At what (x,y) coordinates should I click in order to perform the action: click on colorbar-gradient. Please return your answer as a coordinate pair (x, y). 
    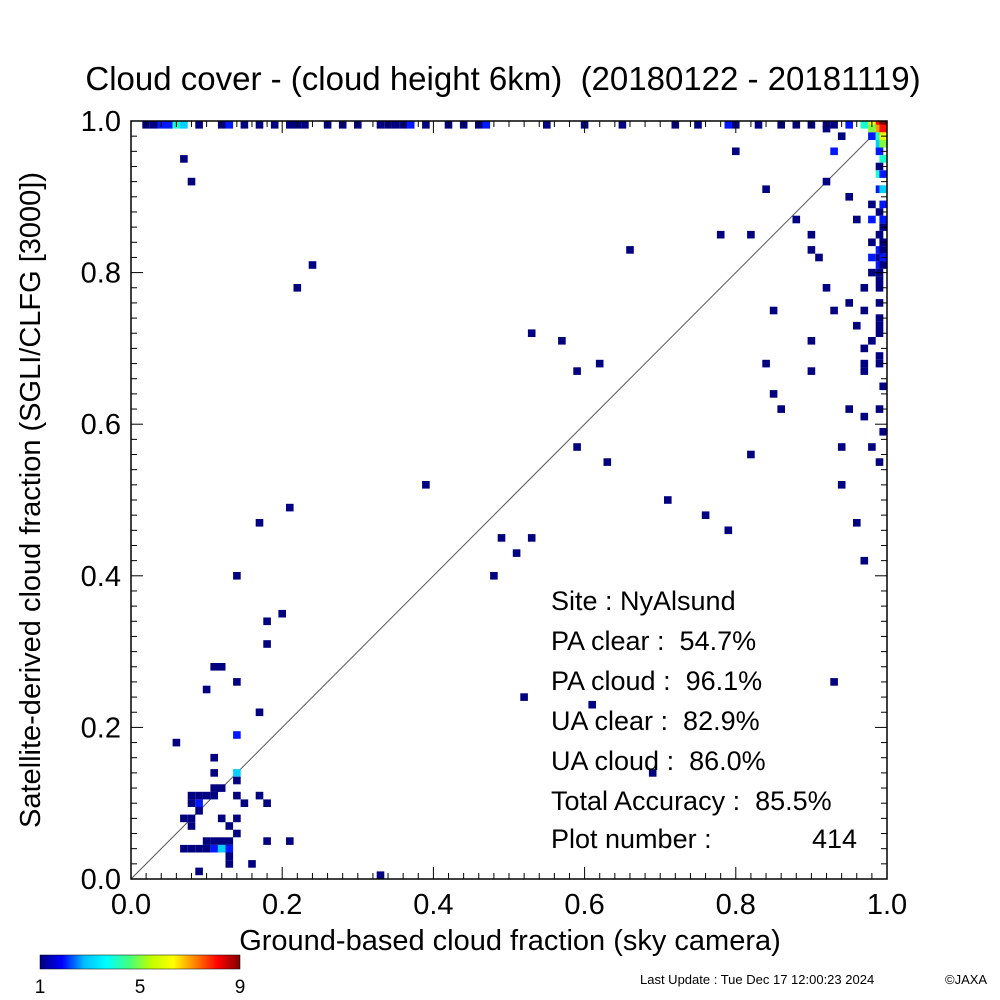
    Looking at the image, I should click on (140, 962).